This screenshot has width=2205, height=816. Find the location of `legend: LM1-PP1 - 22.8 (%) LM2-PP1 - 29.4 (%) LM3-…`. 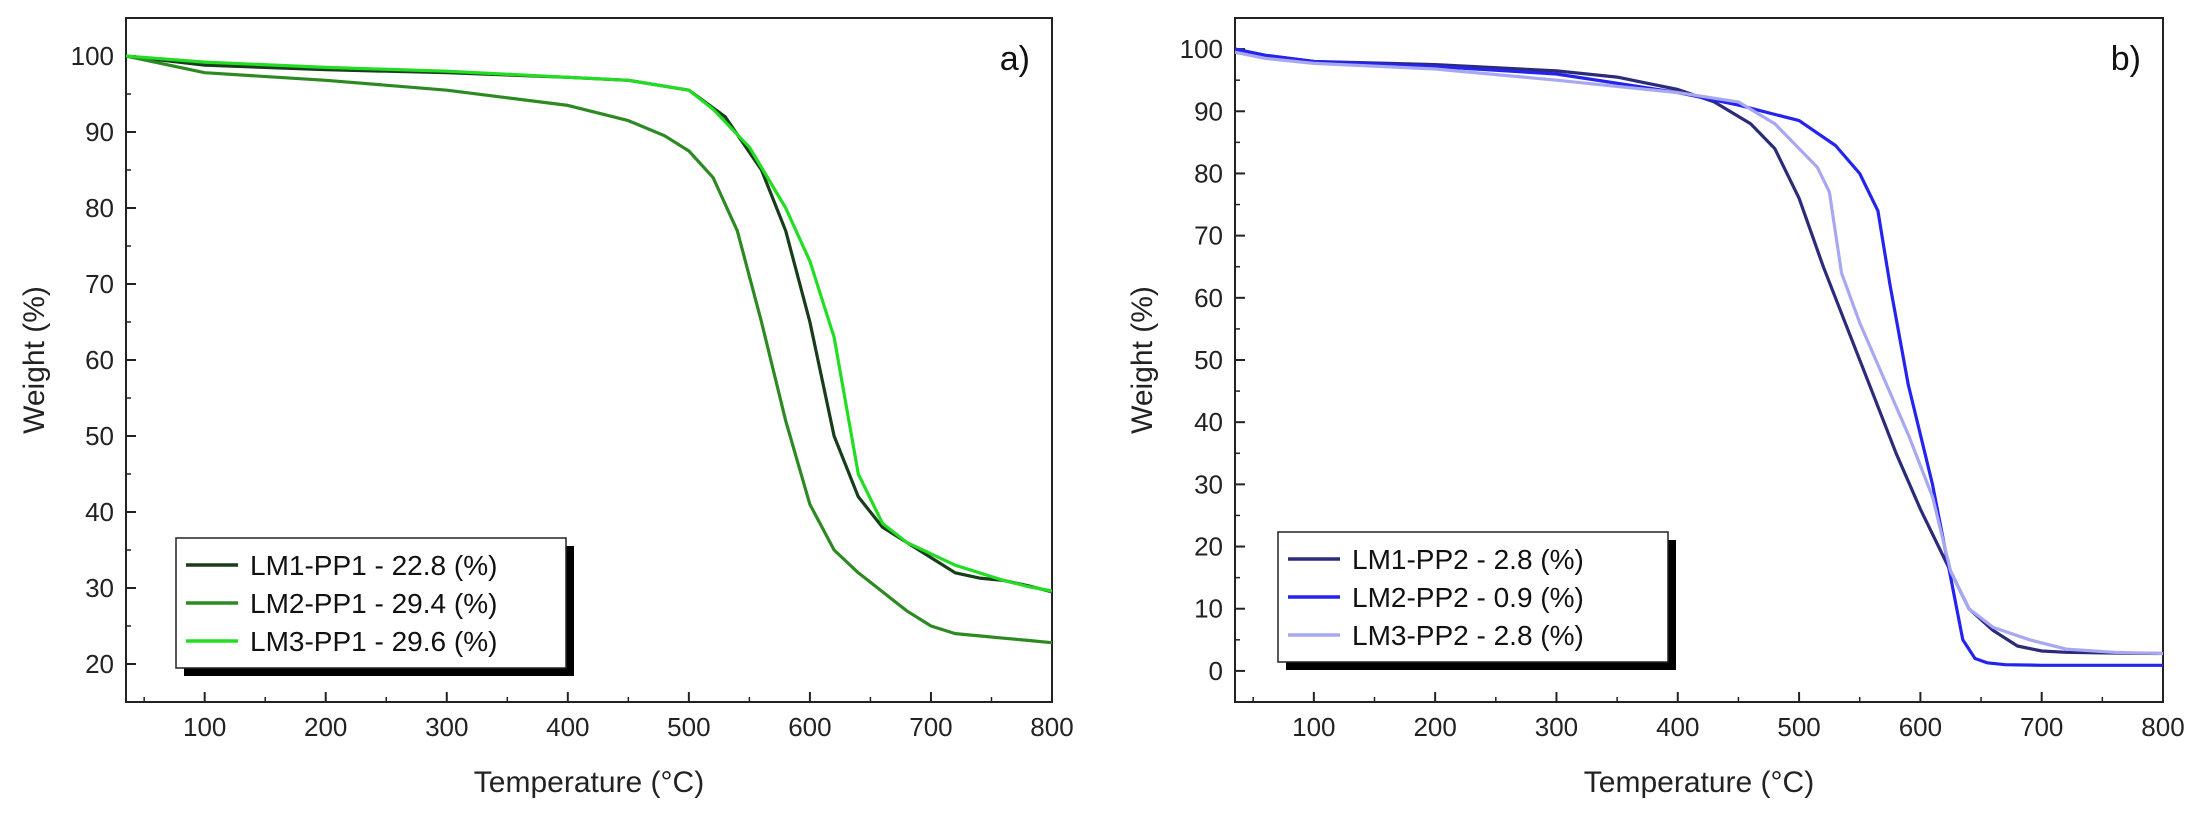

legend: LM1-PP1 - 22.8 (%) LM2-PP1 - 29.4 (%) LM3-… is located at coordinates (374, 606).